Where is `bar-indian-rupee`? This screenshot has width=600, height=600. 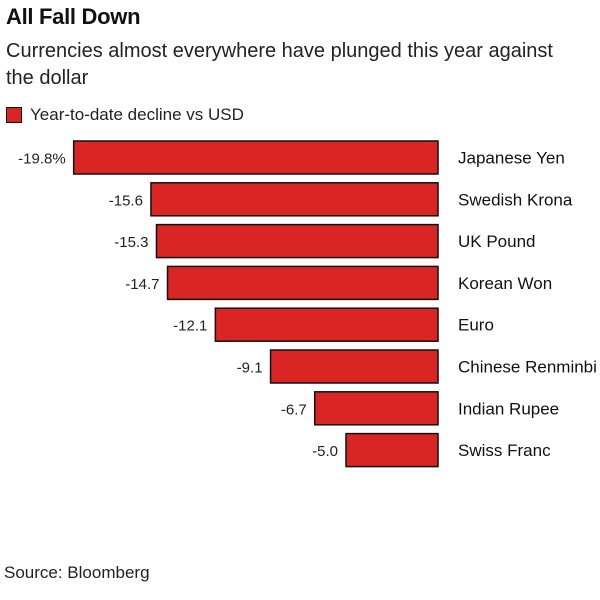
bar-indian-rupee is located at coordinates (376, 408).